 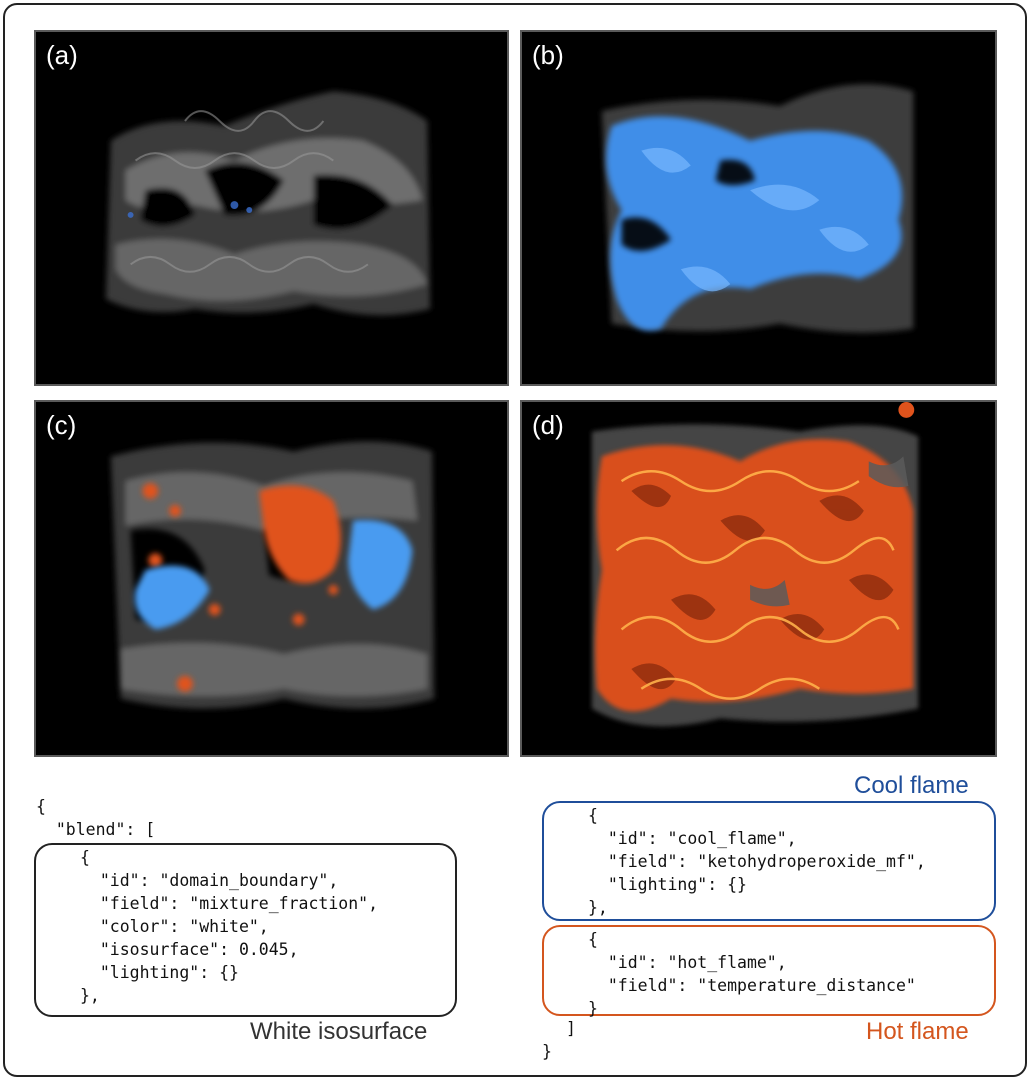 What do you see at coordinates (268, 203) in the screenshot?
I see `panel-a-render` at bounding box center [268, 203].